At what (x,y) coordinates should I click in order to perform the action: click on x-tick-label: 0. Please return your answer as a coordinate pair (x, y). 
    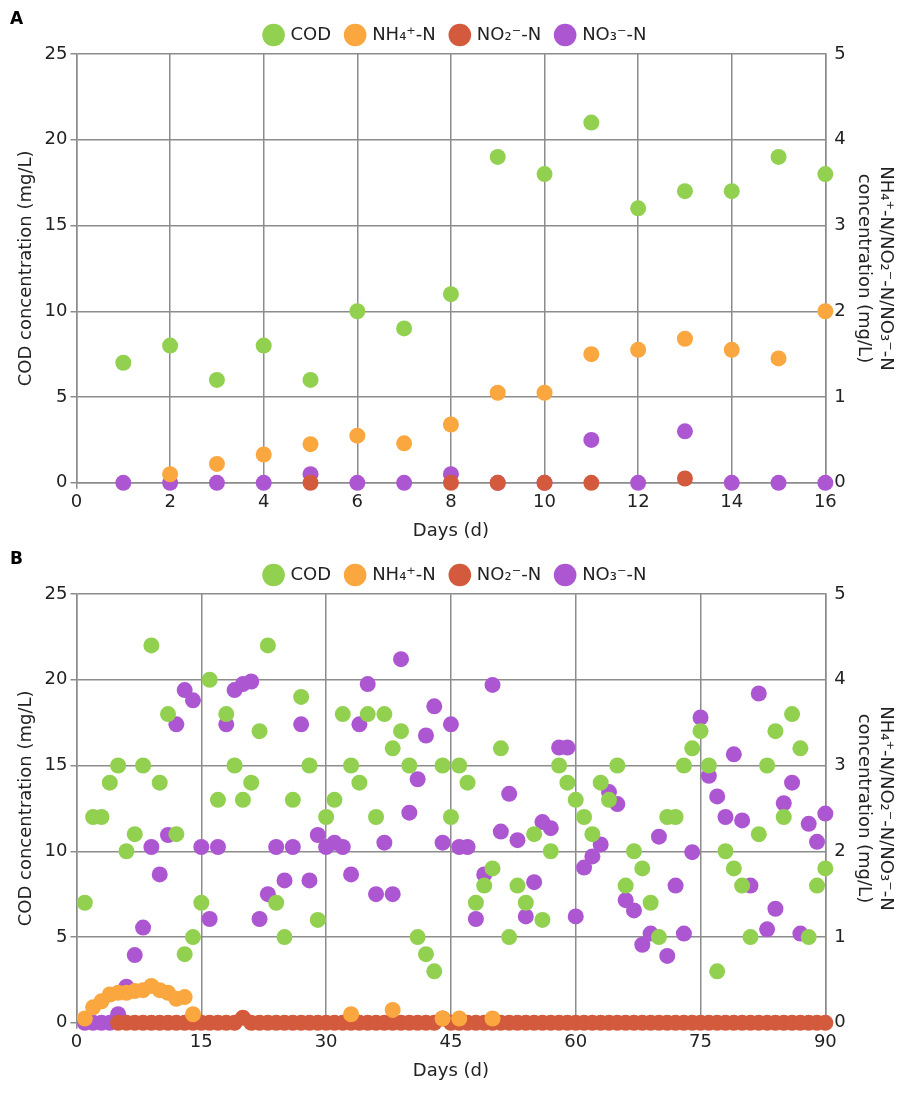
    Looking at the image, I should click on (76, 501).